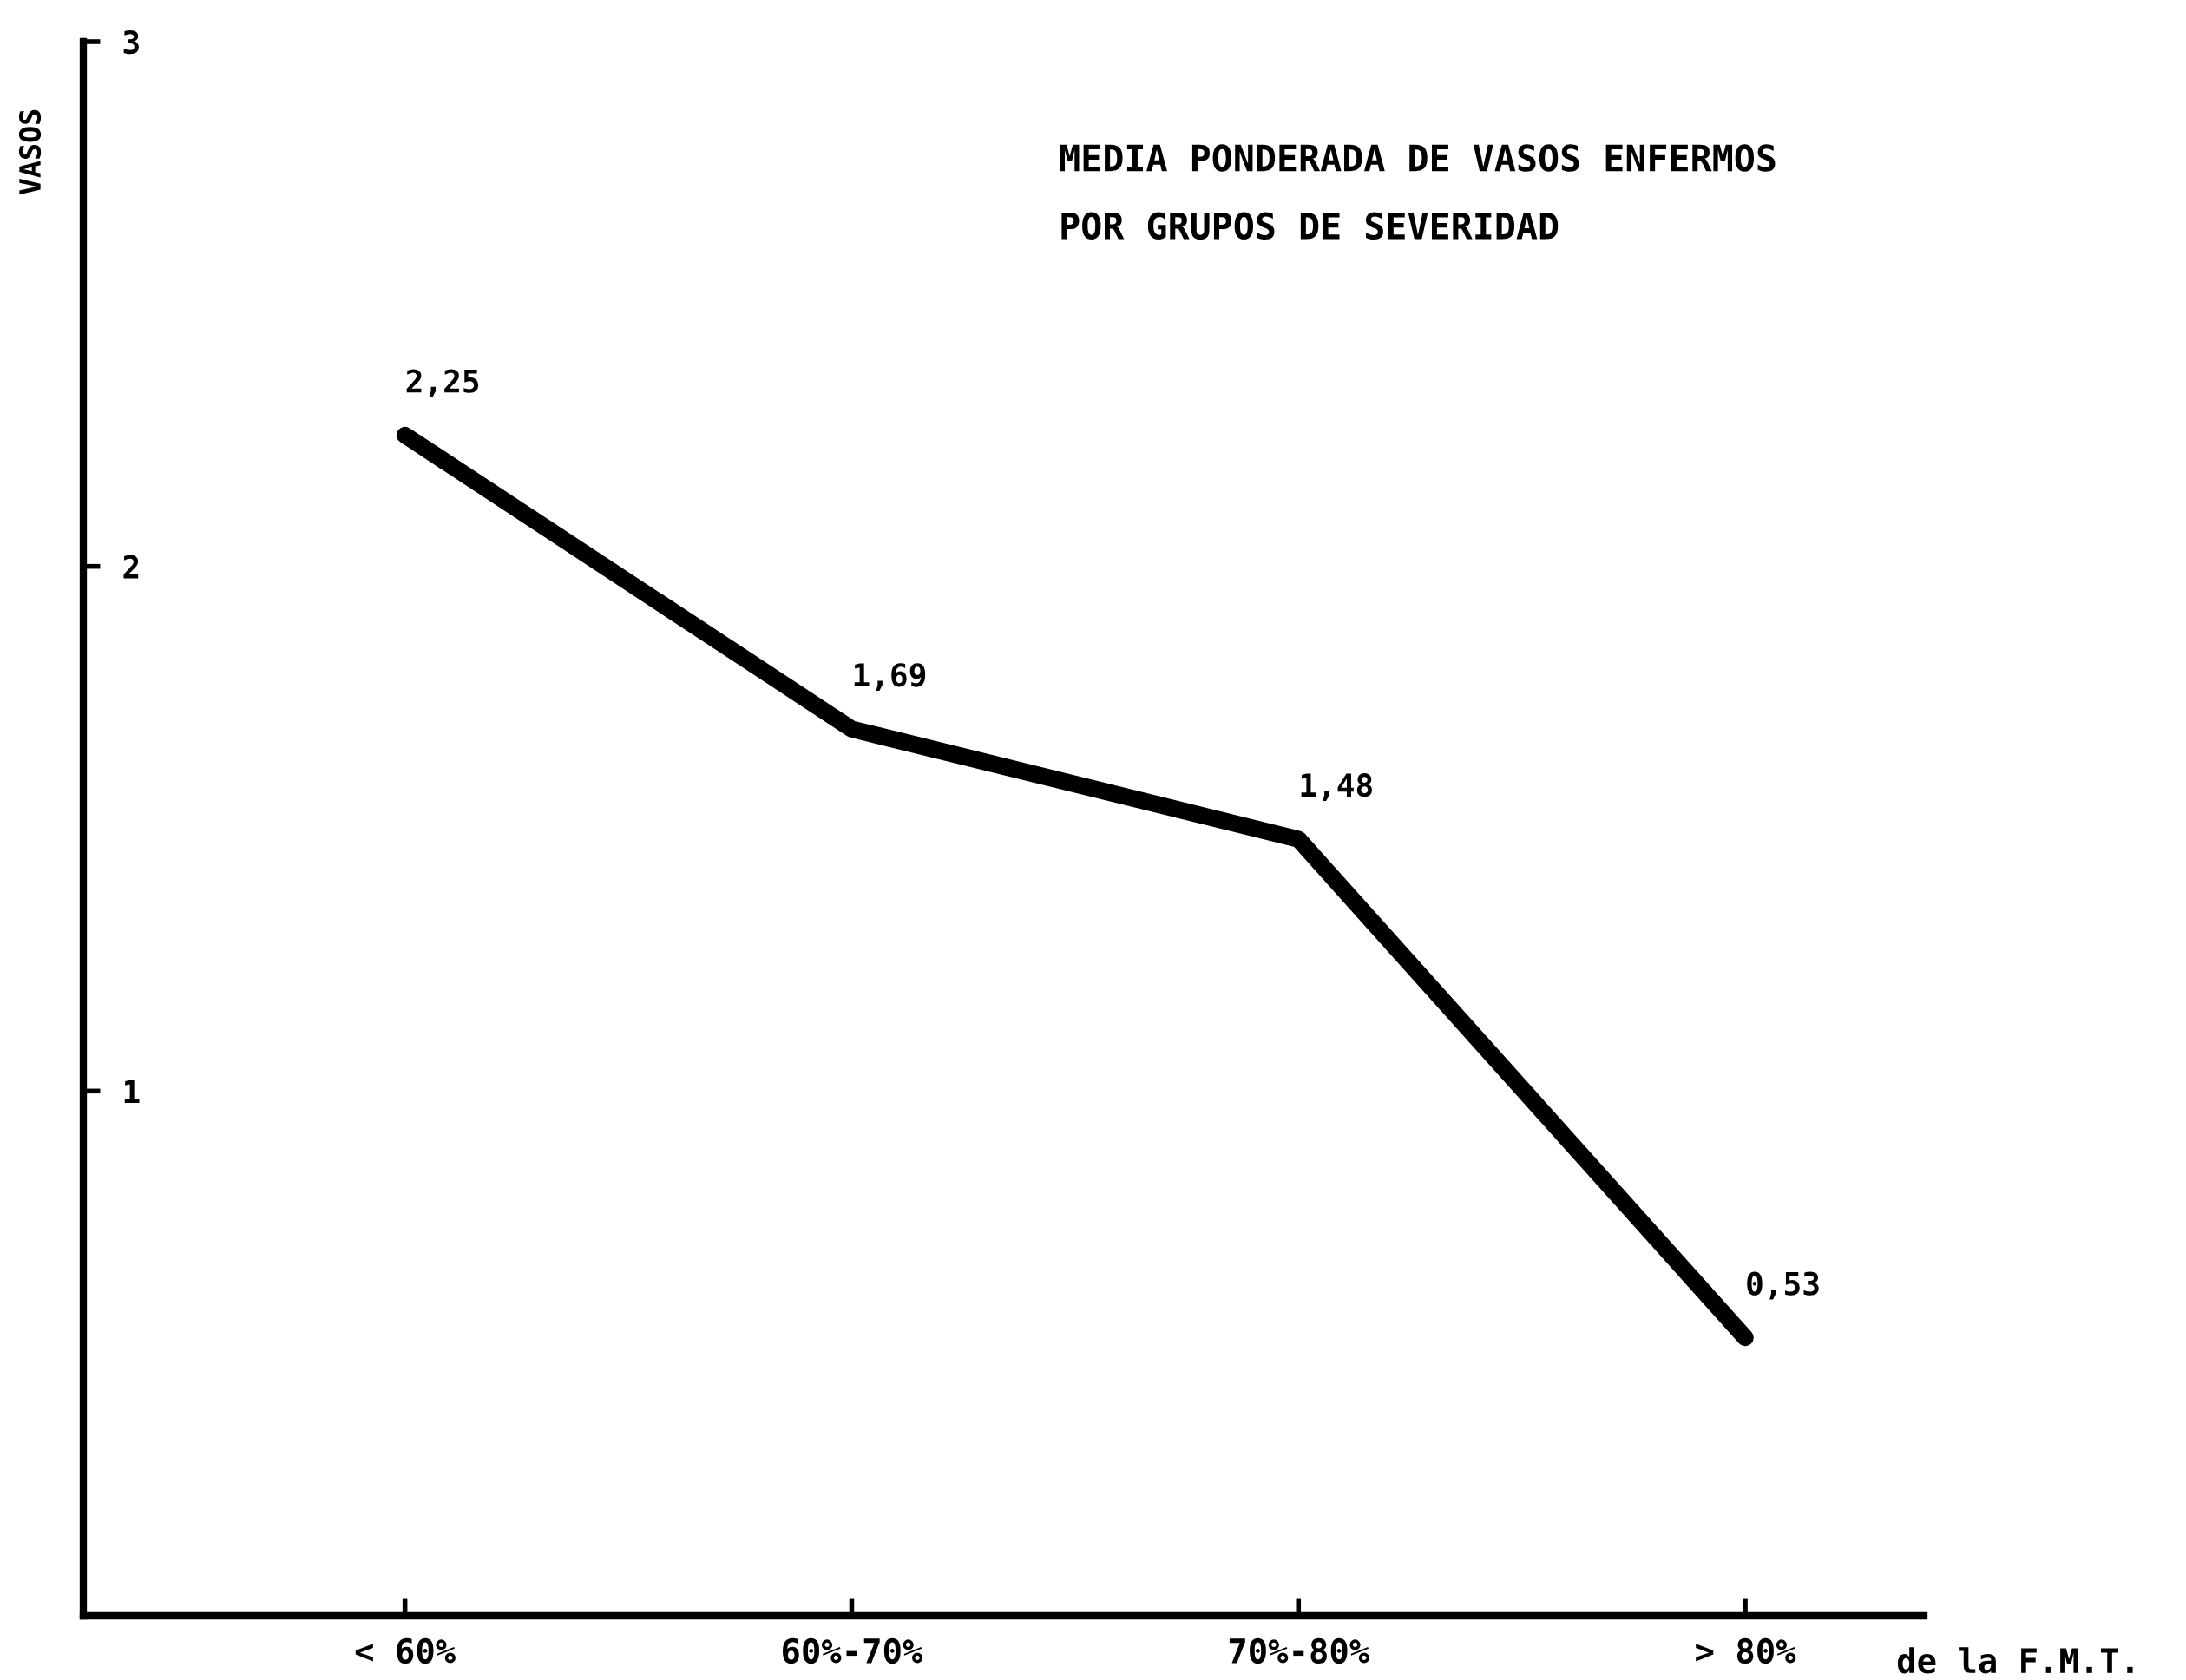 The height and width of the screenshot is (1680, 2186). I want to click on data-label: 1,69, so click(890, 677).